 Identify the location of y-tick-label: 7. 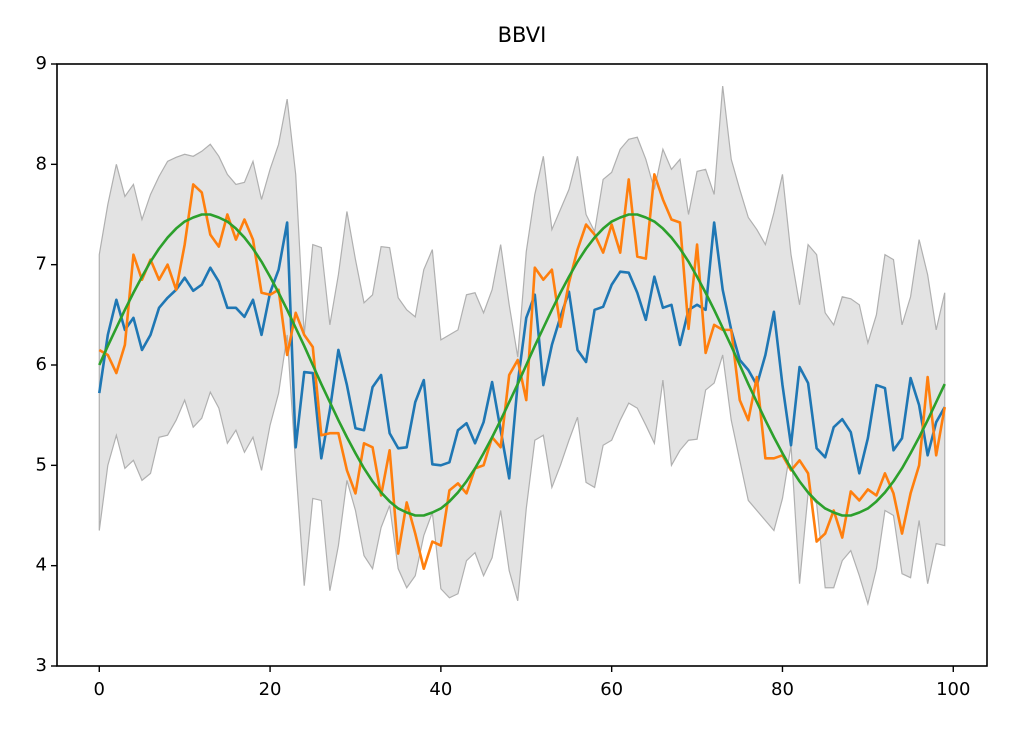
(41, 264).